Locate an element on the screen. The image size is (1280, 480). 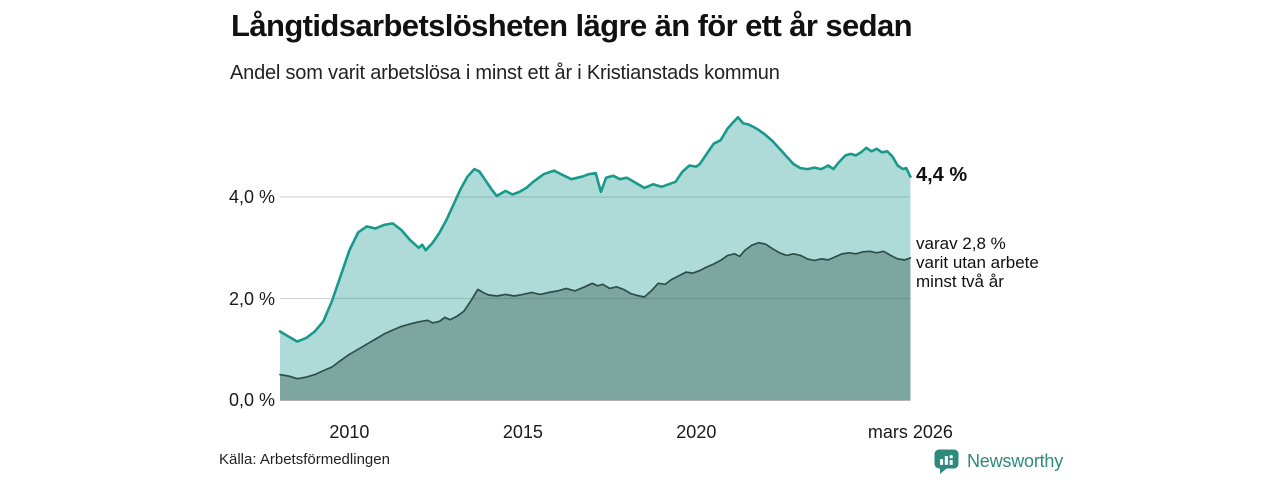
newsworthy-wordmark: Newsworthy is located at coordinates (1015, 461).